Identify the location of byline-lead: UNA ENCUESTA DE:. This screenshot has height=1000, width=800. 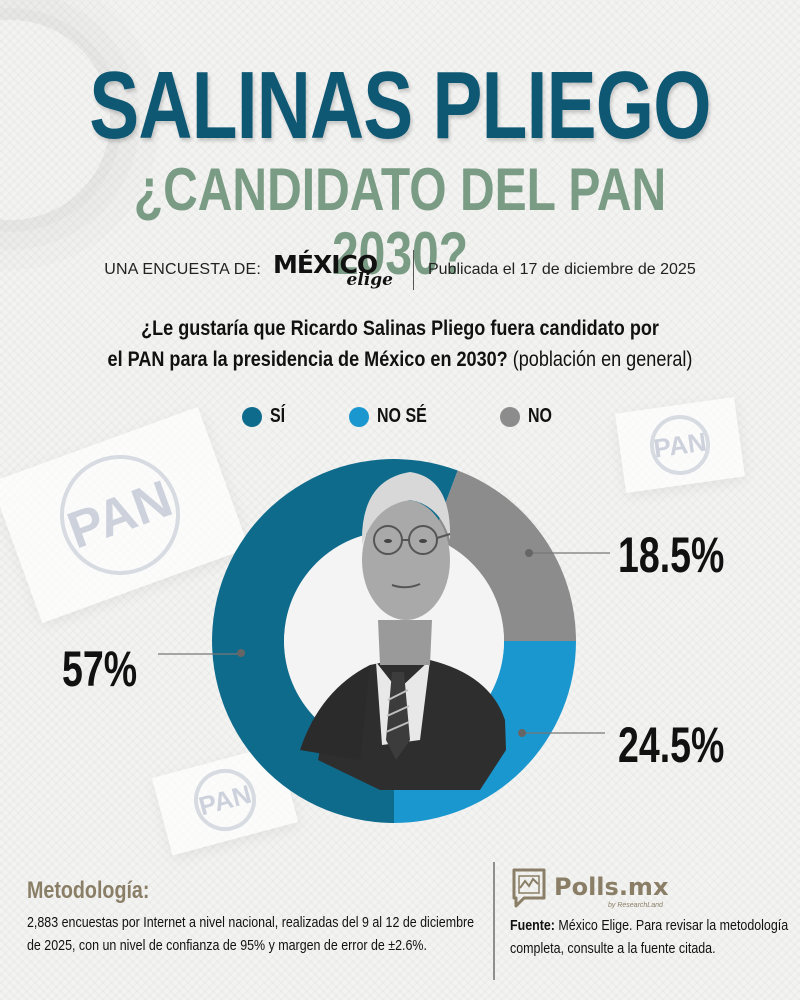
(182, 269).